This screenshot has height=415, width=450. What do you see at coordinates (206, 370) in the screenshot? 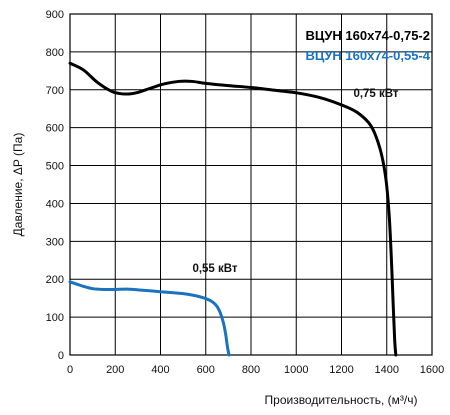
I see `x-tick-label: 600` at bounding box center [206, 370].